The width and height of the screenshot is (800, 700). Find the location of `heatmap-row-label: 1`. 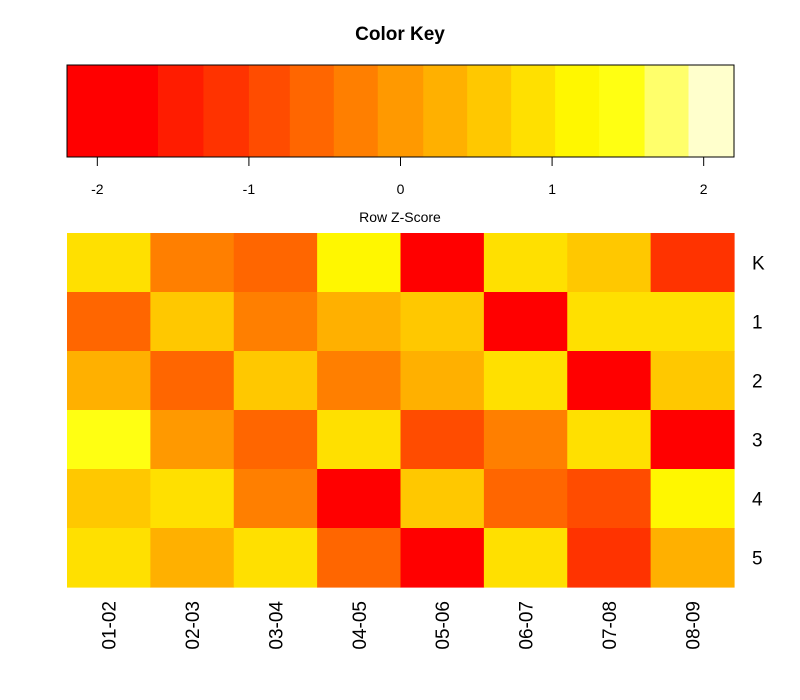

heatmap-row-label: 1 is located at coordinates (757, 323).